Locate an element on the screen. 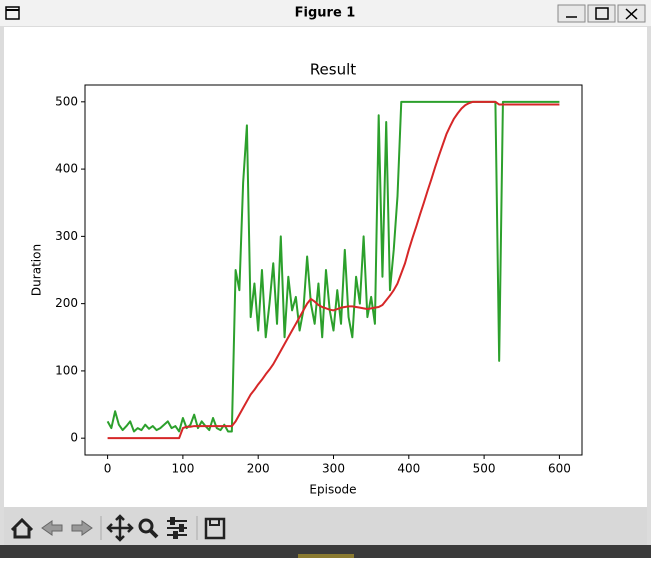  x-axis-label: Episode is located at coordinates (332, 490).